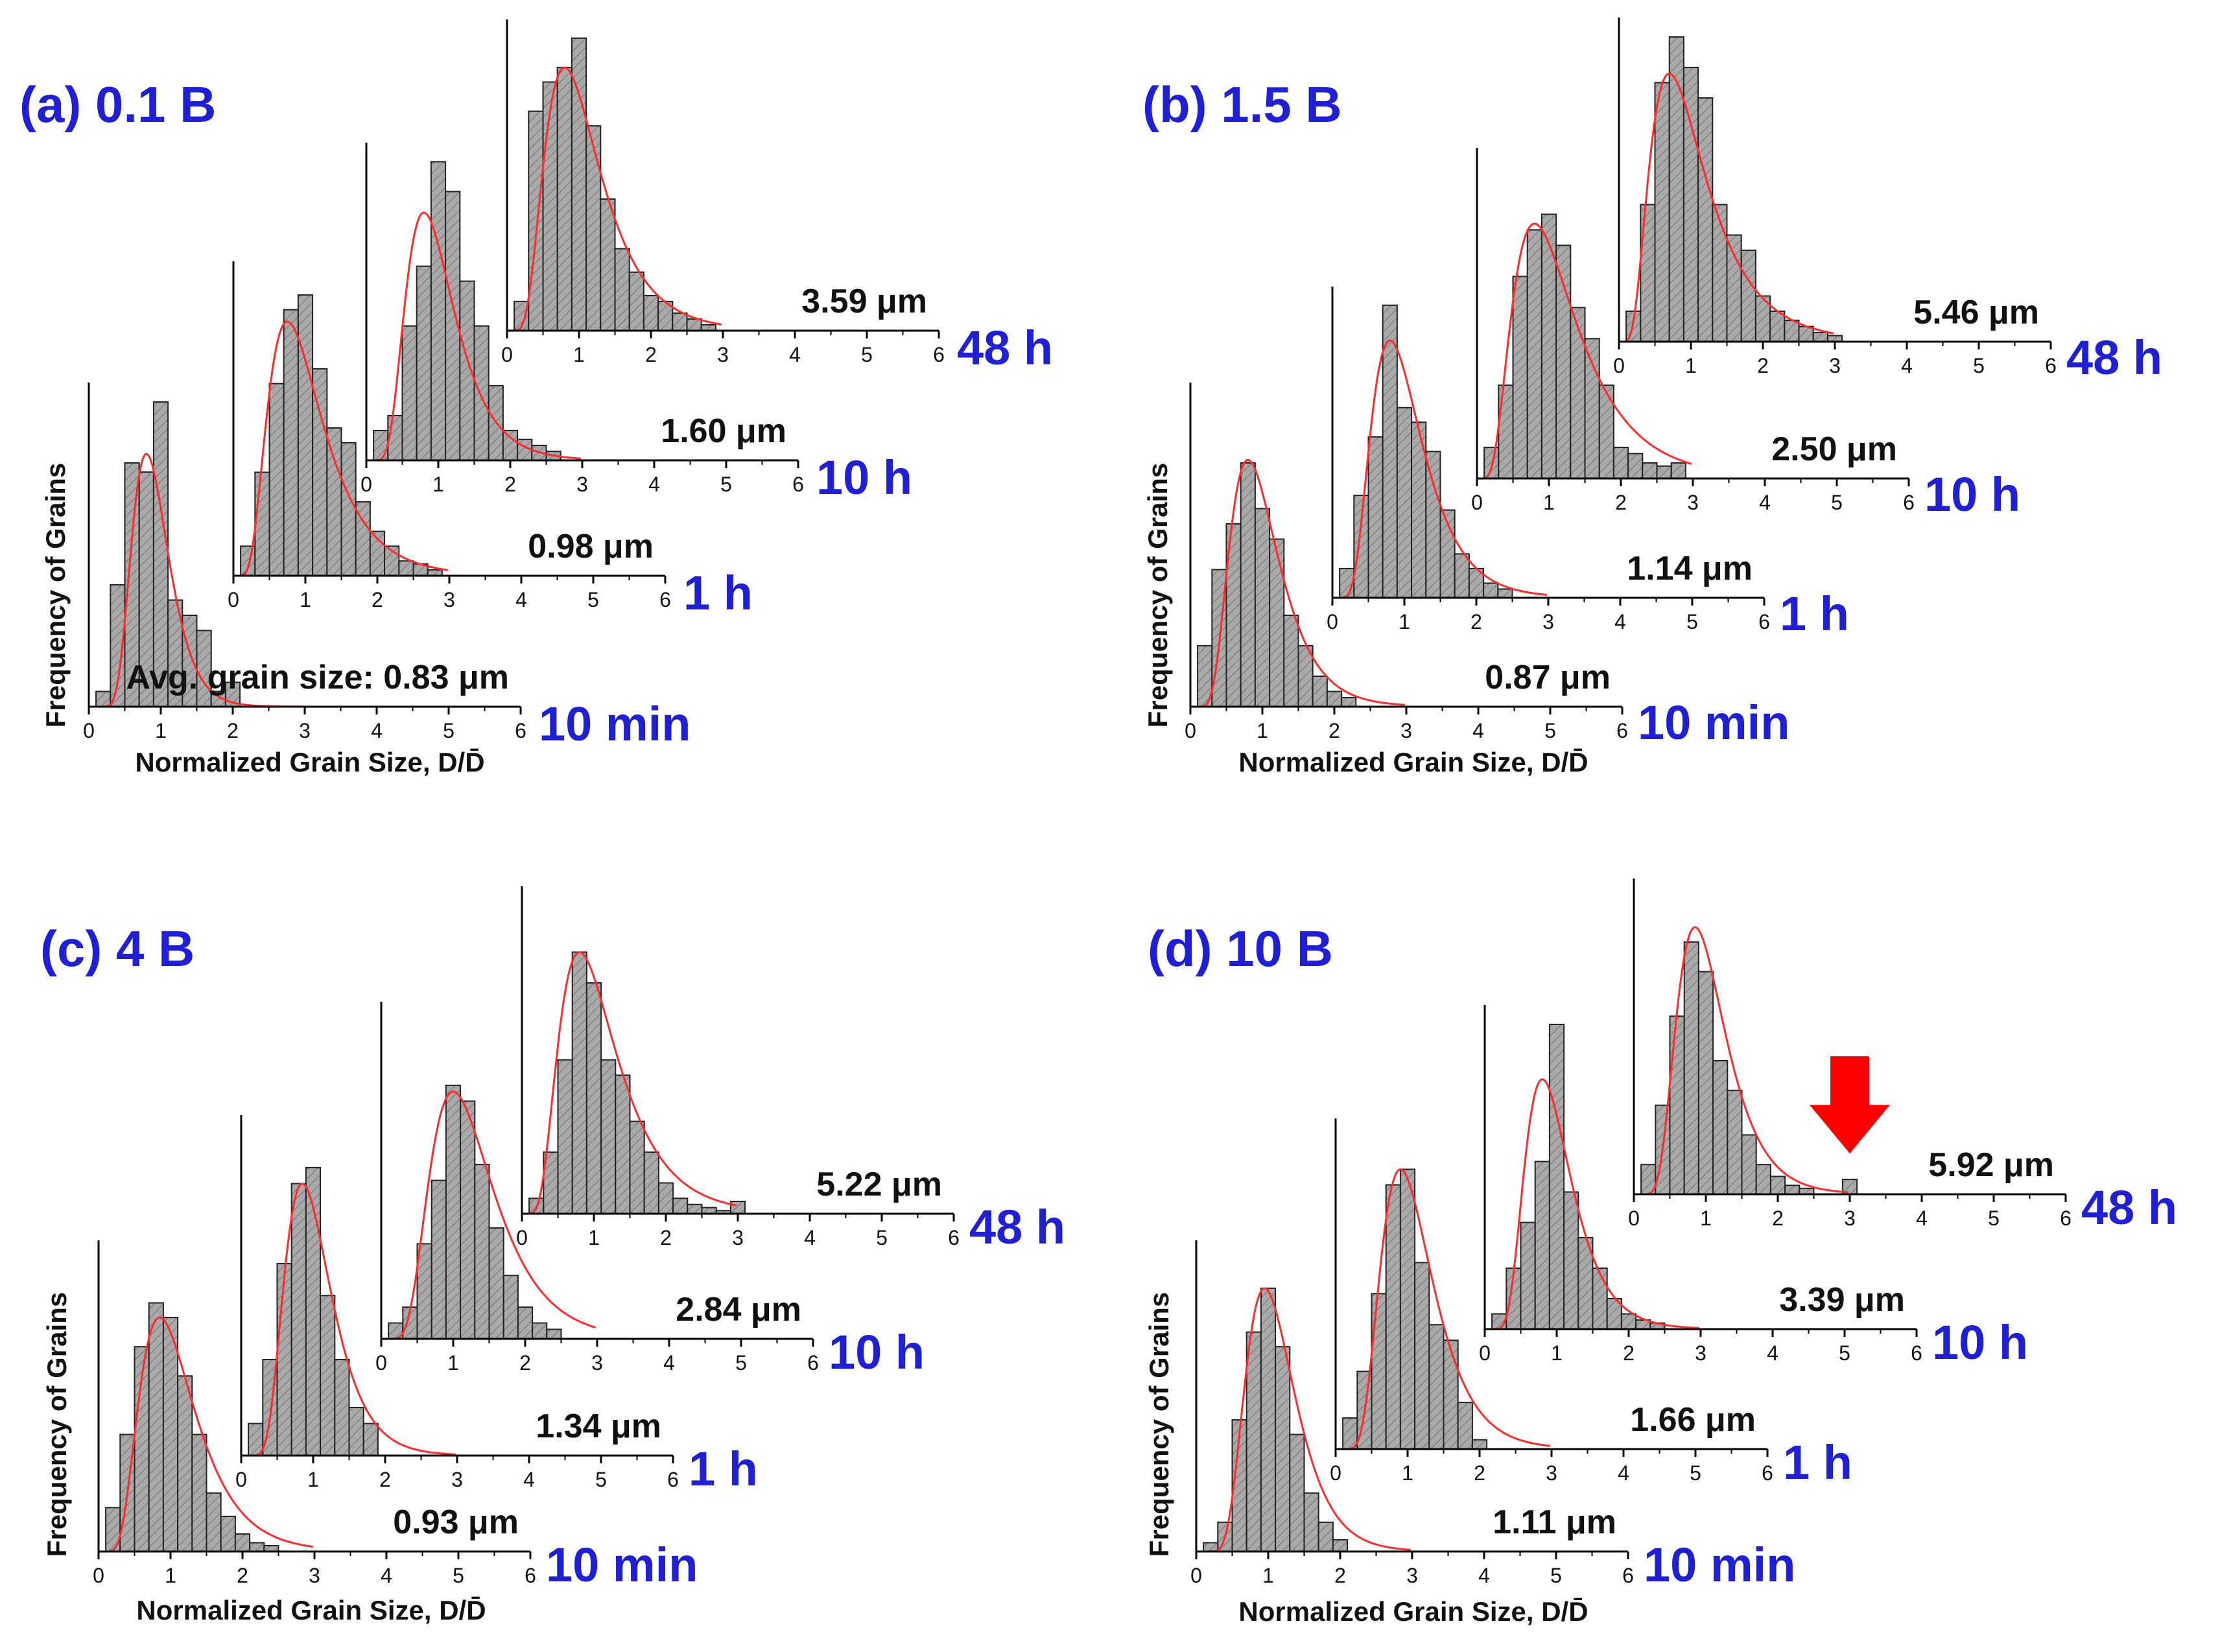 This screenshot has width=2220, height=1652. Describe the element at coordinates (864, 301) in the screenshot. I see `avg-grain-size-label: 3.59 μm` at that location.